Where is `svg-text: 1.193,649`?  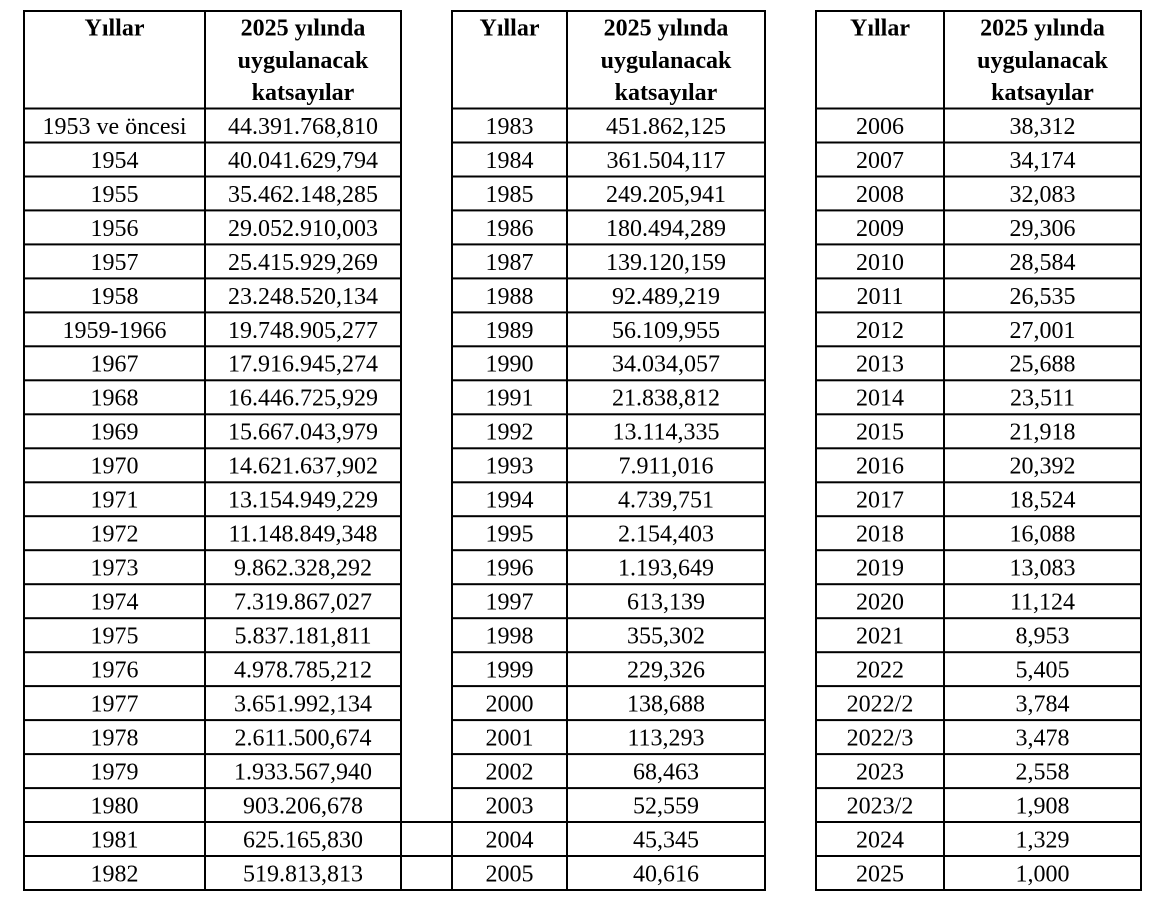
svg-text: 1.193,649 is located at coordinates (666, 569).